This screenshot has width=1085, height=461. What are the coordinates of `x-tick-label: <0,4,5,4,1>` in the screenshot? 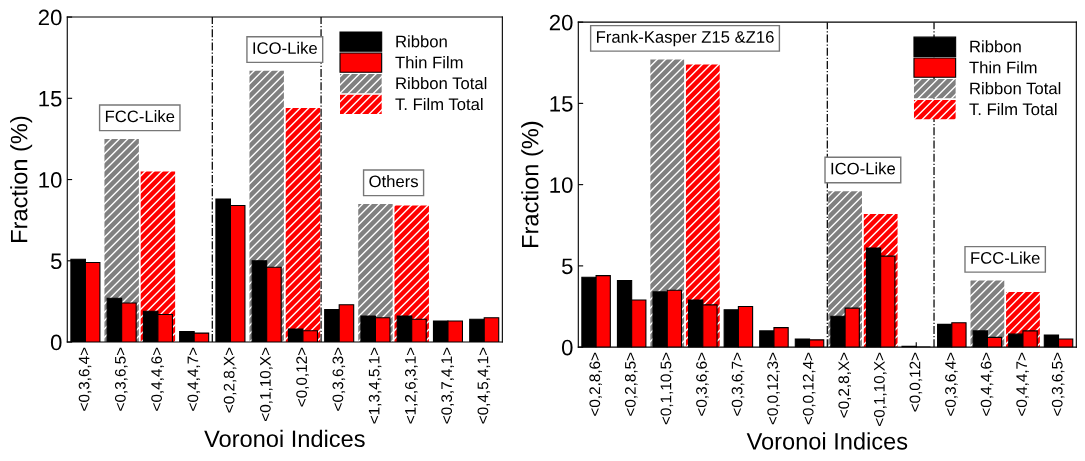 It's located at (484, 385).